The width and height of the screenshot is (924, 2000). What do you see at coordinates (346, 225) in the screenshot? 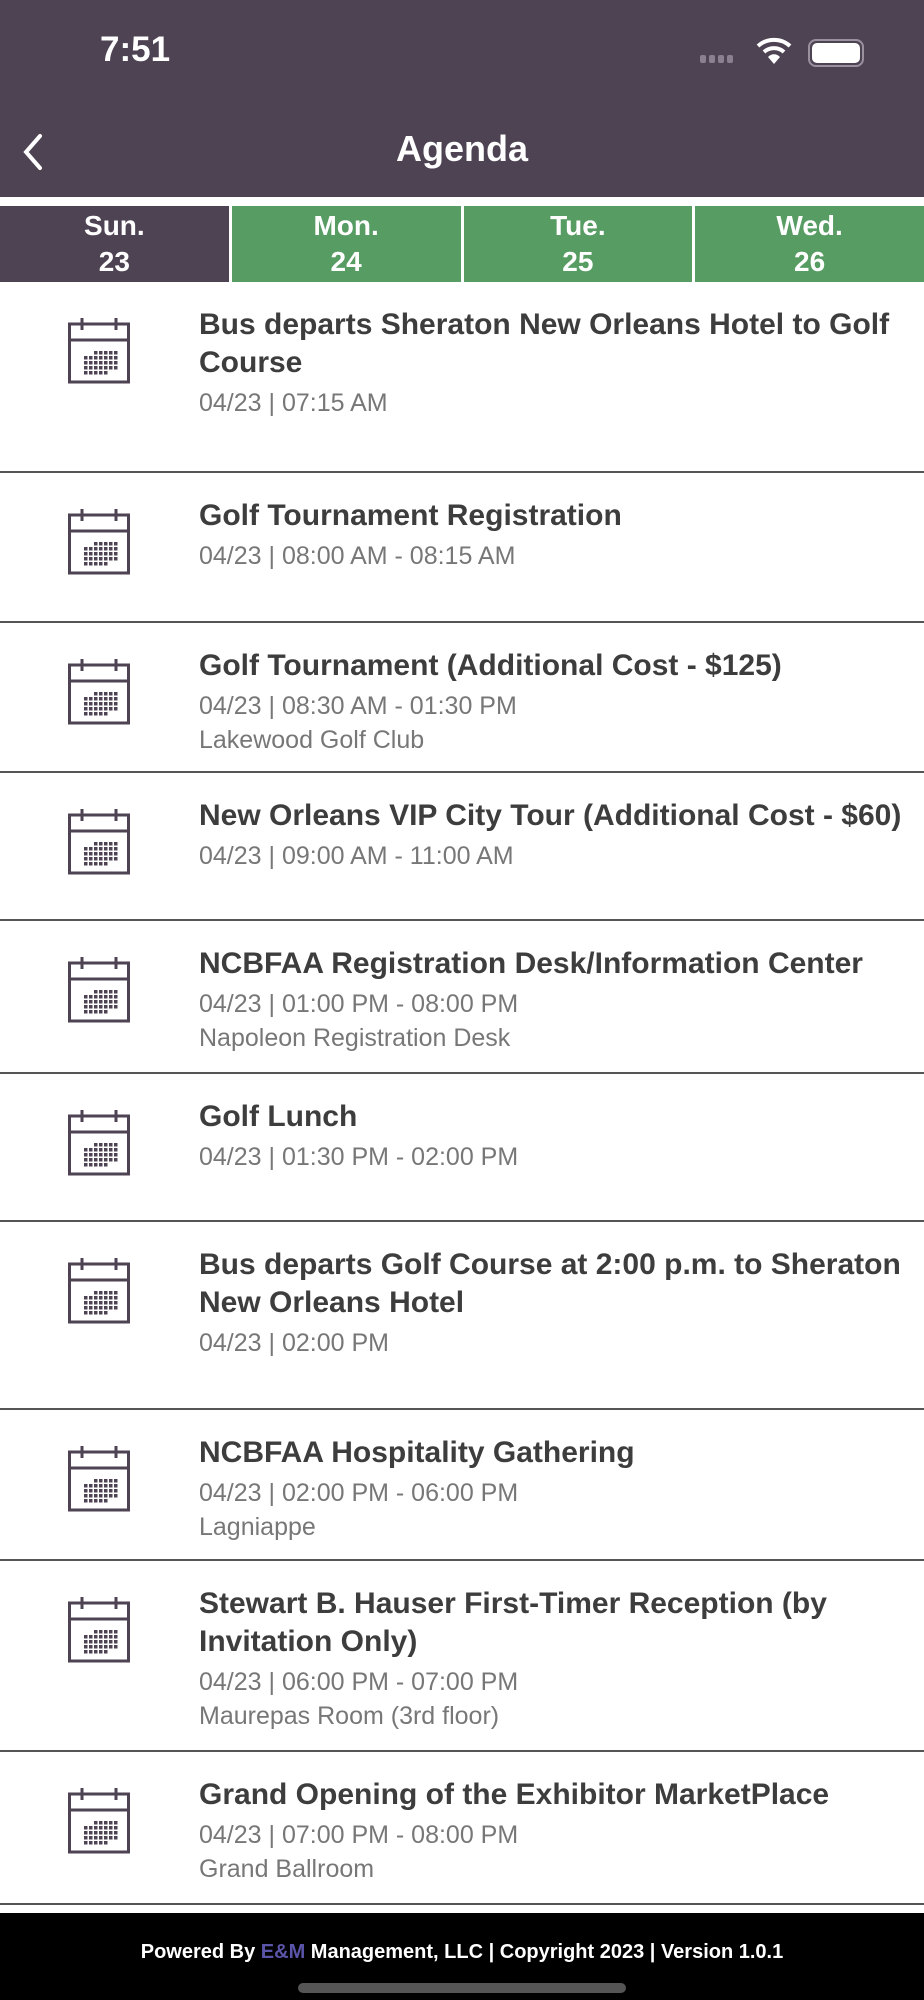
I see `tab-day: Mon.` at bounding box center [346, 225].